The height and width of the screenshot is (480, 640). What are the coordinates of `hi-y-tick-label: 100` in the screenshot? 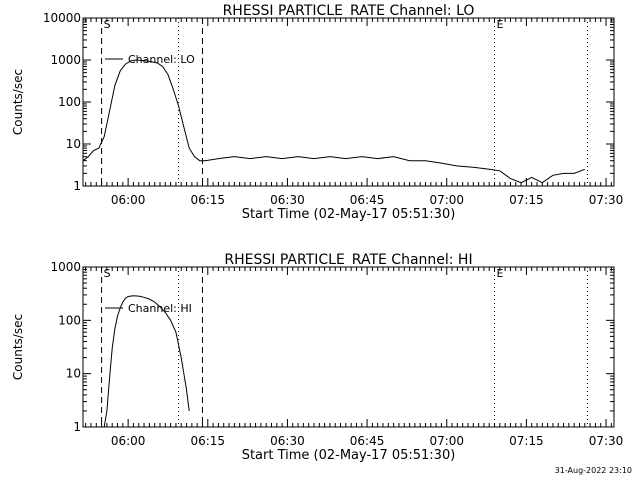 It's located at (69, 320).